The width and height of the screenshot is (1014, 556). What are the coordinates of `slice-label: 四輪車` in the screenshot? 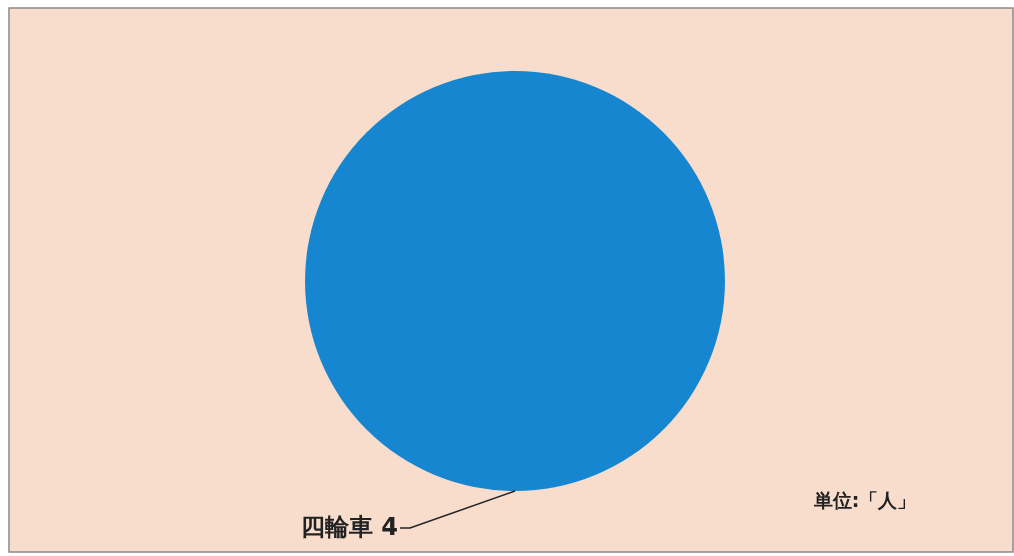 It's located at (337, 527).